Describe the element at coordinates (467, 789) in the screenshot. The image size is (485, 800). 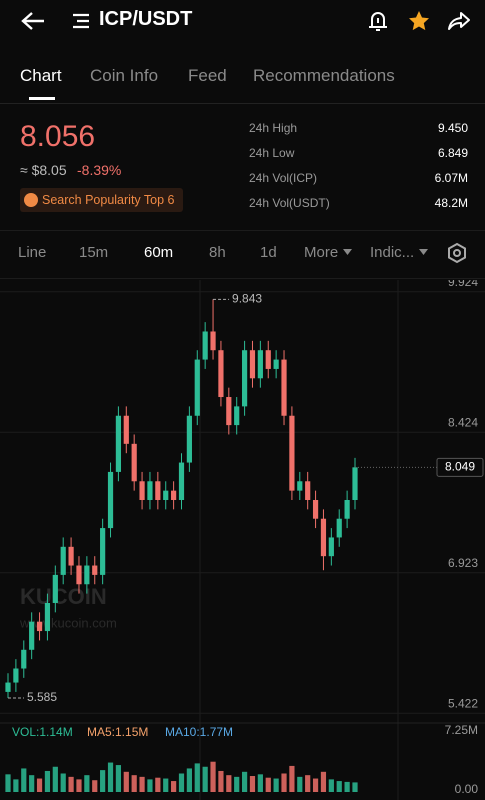
I see `volume-tick-label: 0.00` at that location.